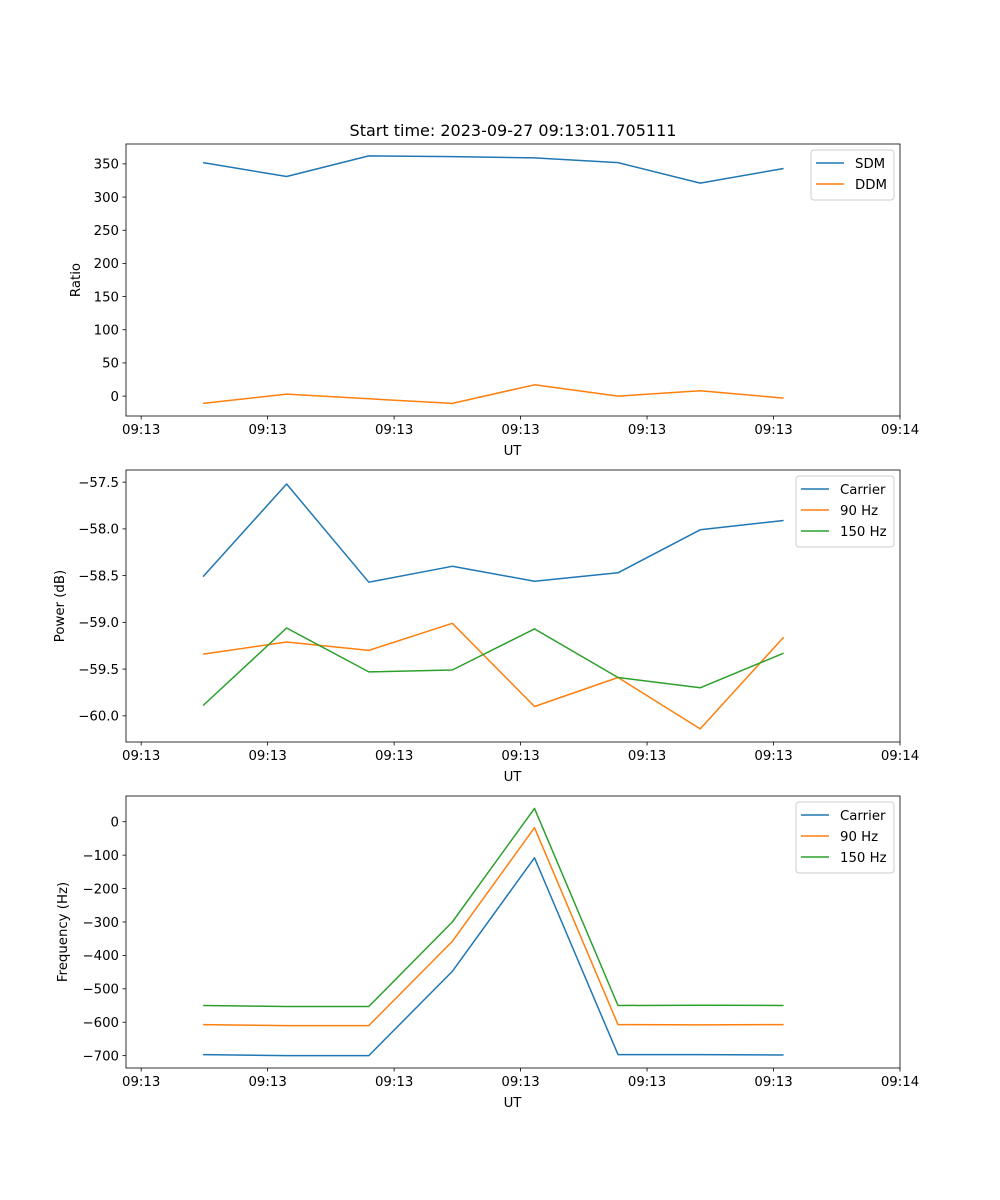 Image resolution: width=1000 pixels, height=1200 pixels. Describe the element at coordinates (110, 364) in the screenshot. I see `y-tick-label: 50` at that location.